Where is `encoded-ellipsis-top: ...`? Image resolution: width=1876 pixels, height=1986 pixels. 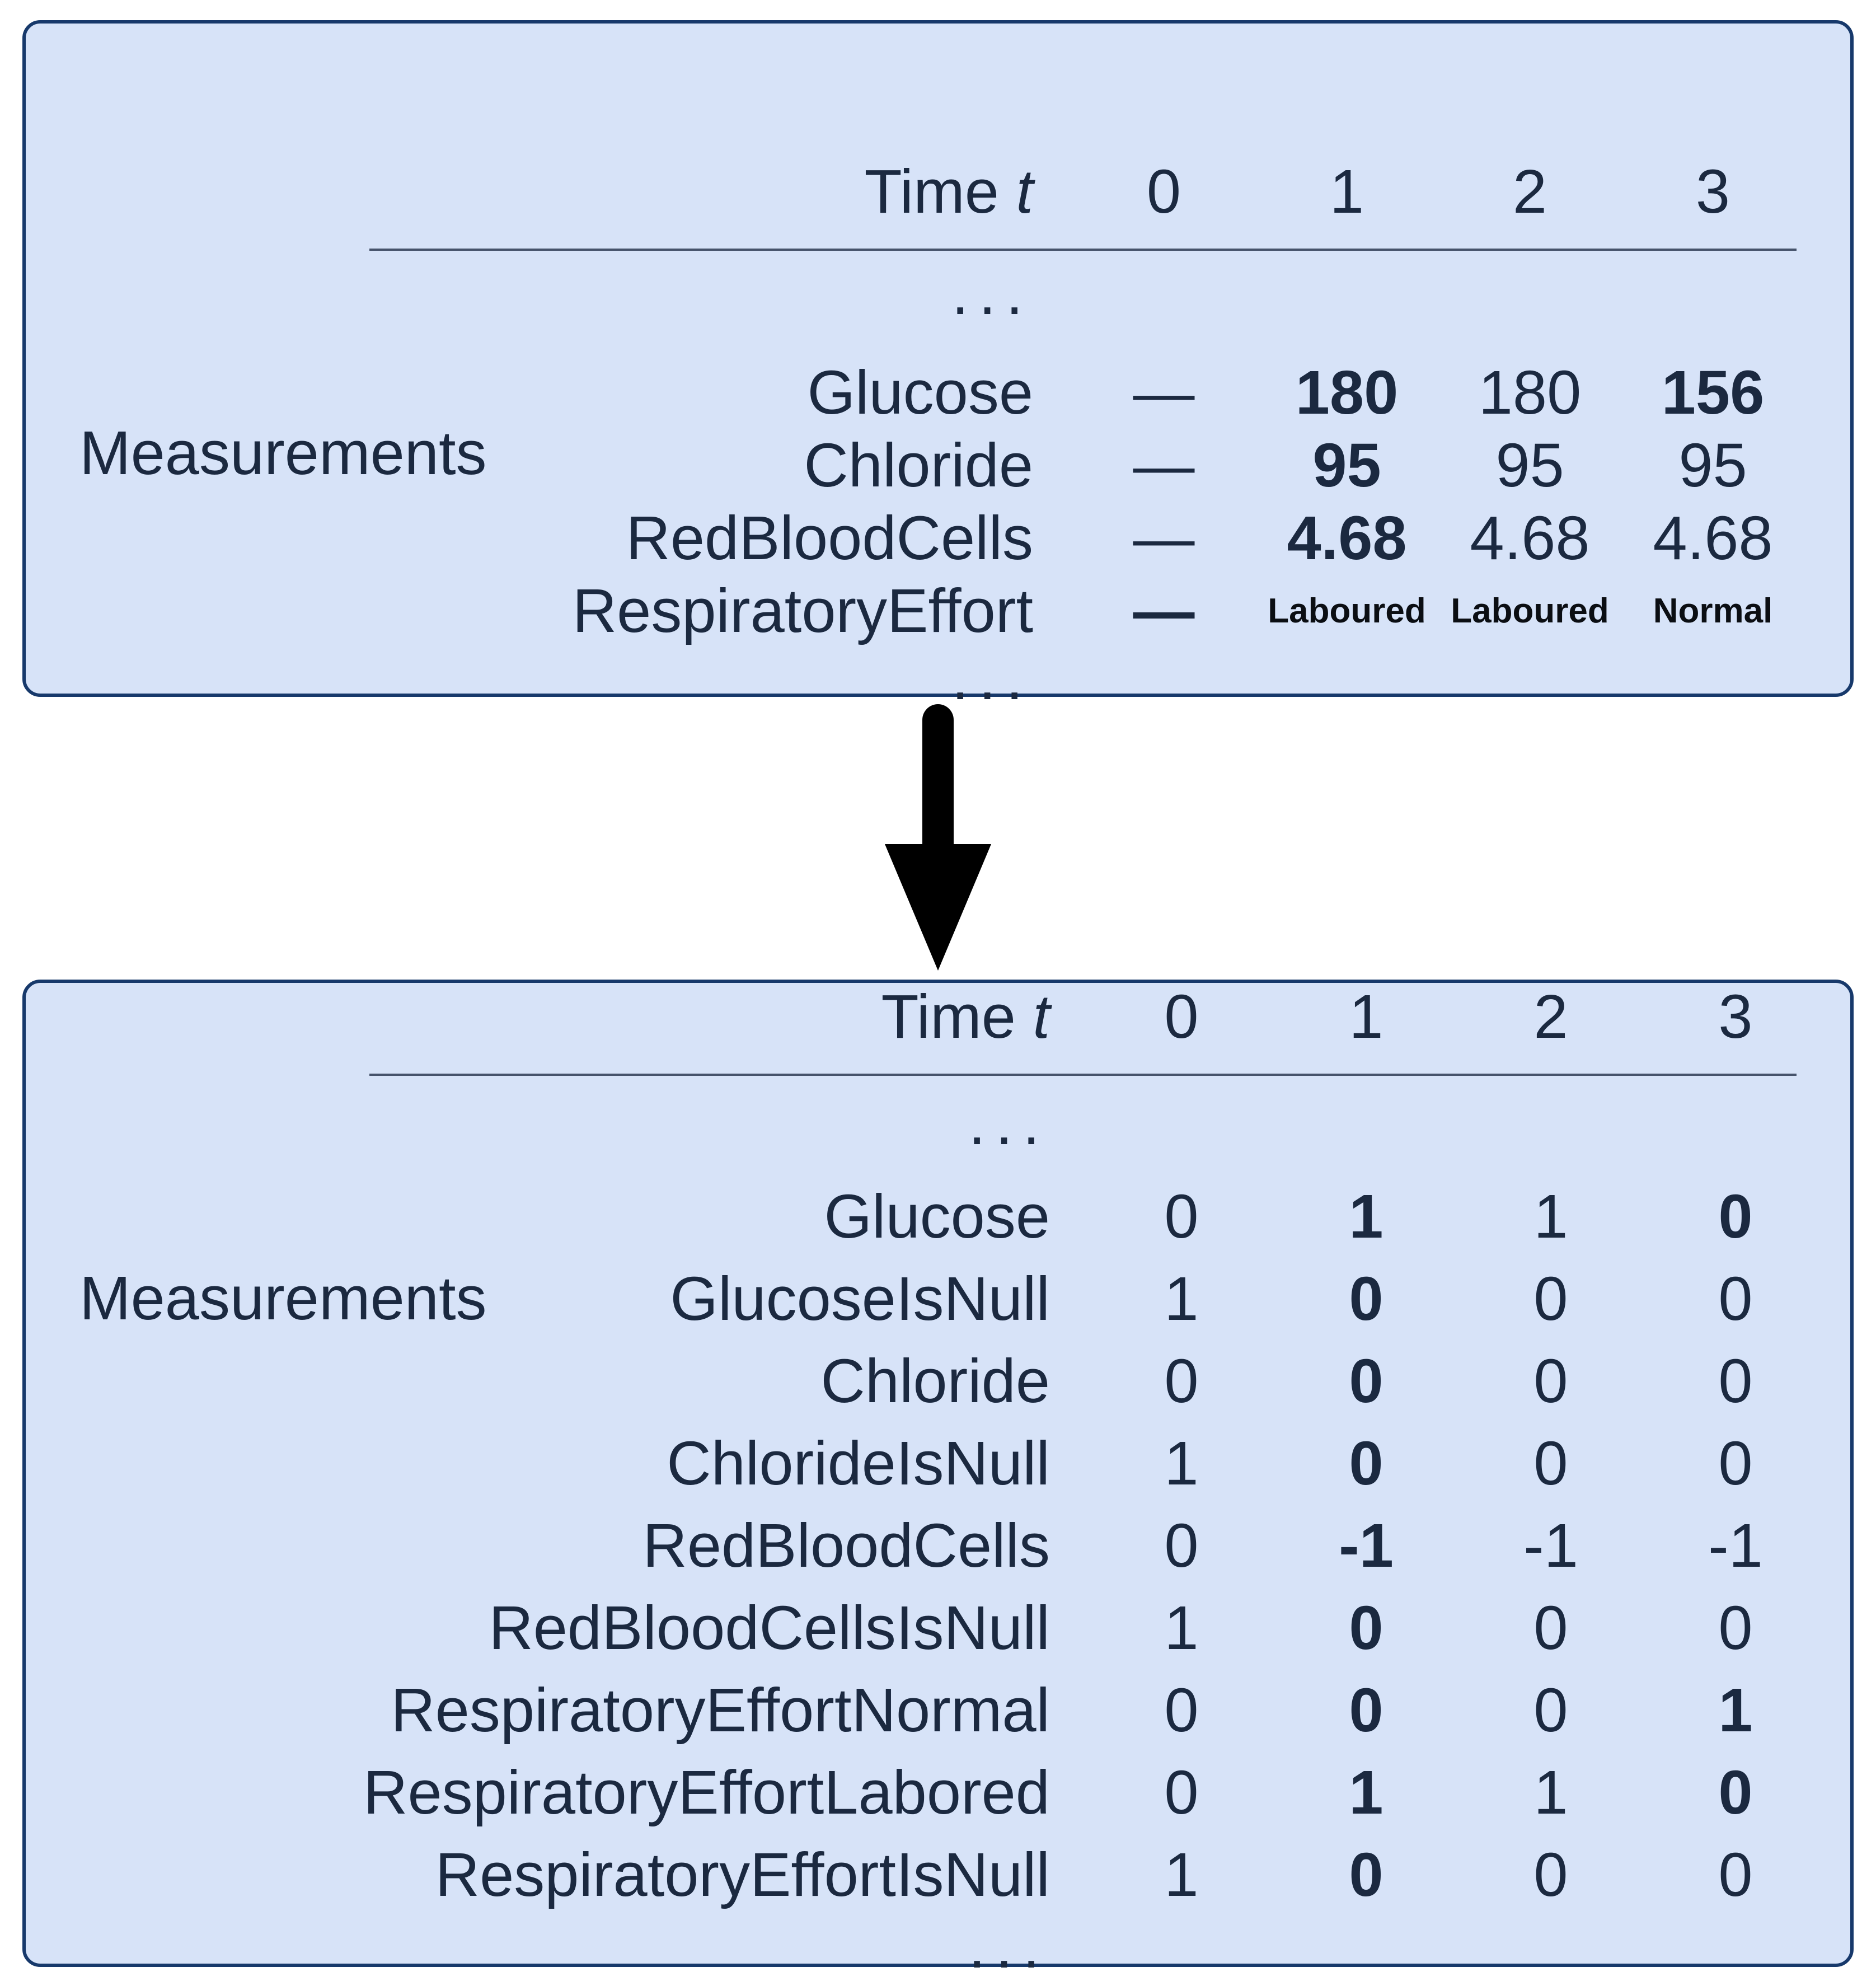 encoded-ellipsis-top: ... is located at coordinates (938, 1123).